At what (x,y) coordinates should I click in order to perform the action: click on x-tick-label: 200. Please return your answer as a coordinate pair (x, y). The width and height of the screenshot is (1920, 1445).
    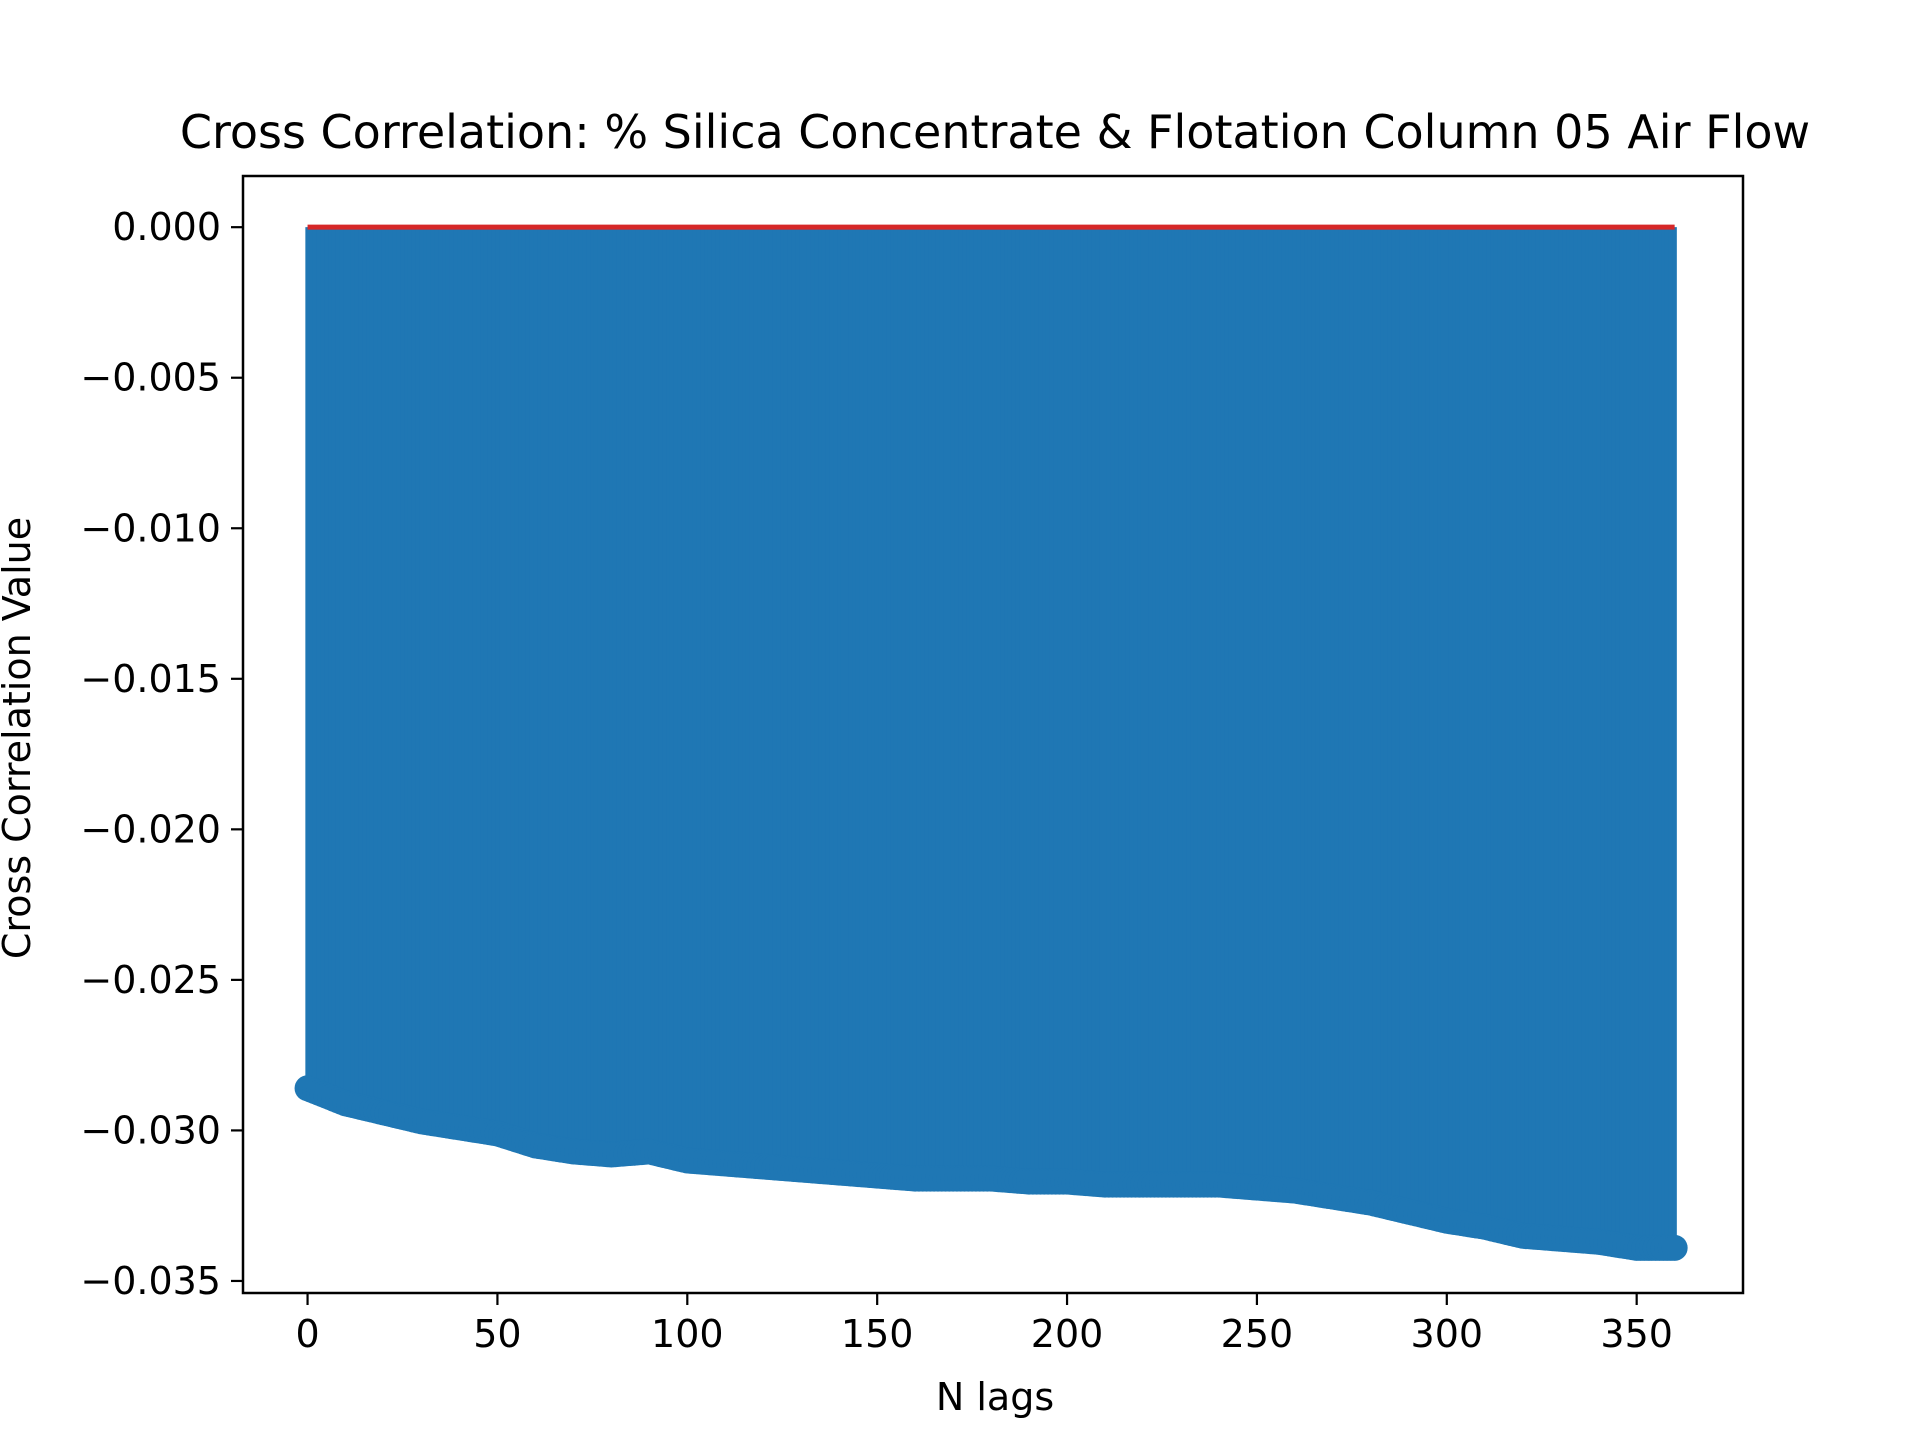
    Looking at the image, I should click on (1067, 1334).